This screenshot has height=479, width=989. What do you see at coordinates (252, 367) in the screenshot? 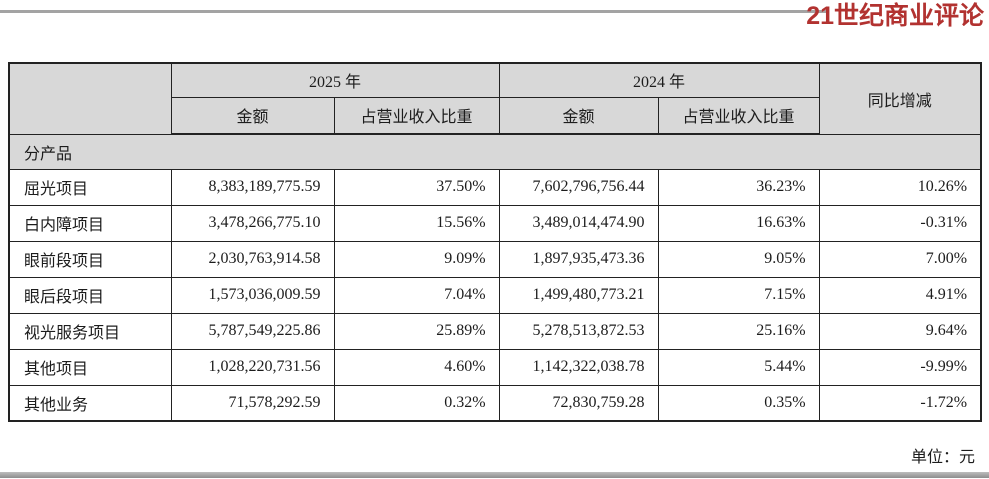
I see `amount-2025: 1,028,220,731.56` at bounding box center [252, 367].